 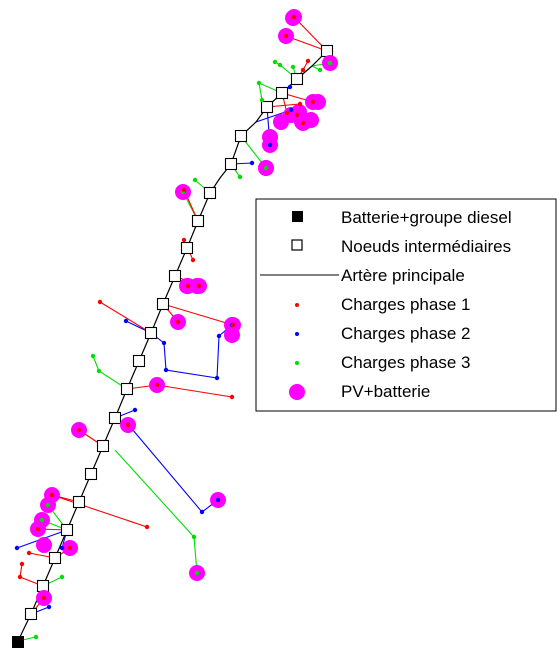 What do you see at coordinates (297, 245) in the screenshot?
I see `legend-marker-node` at bounding box center [297, 245].